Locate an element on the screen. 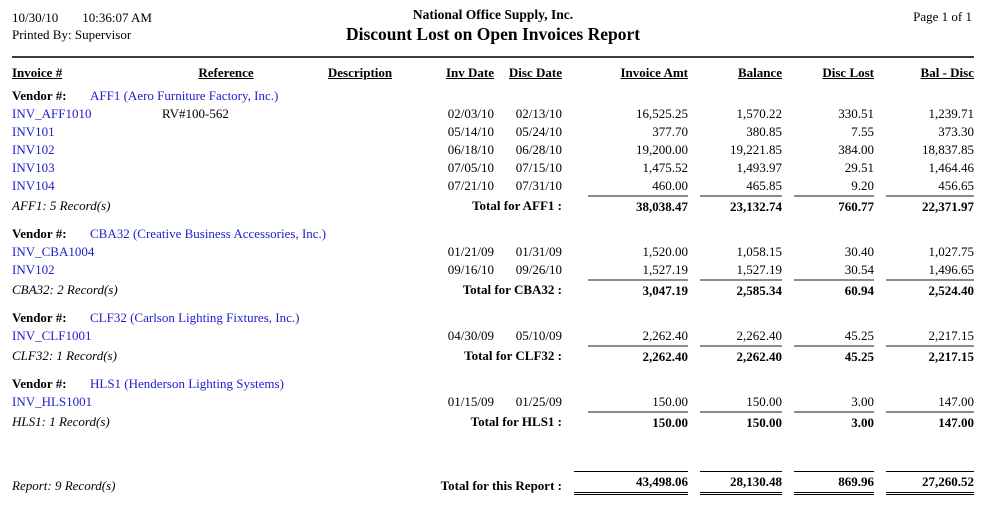 The image size is (983, 509). report-total-disc-lost: 869.96 is located at coordinates (834, 483).